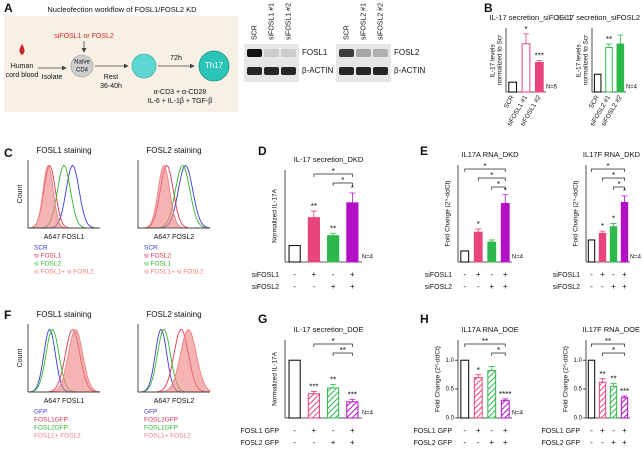  Describe the element at coordinates (498, 354) in the screenshot. I see `significance-bracket` at that location.